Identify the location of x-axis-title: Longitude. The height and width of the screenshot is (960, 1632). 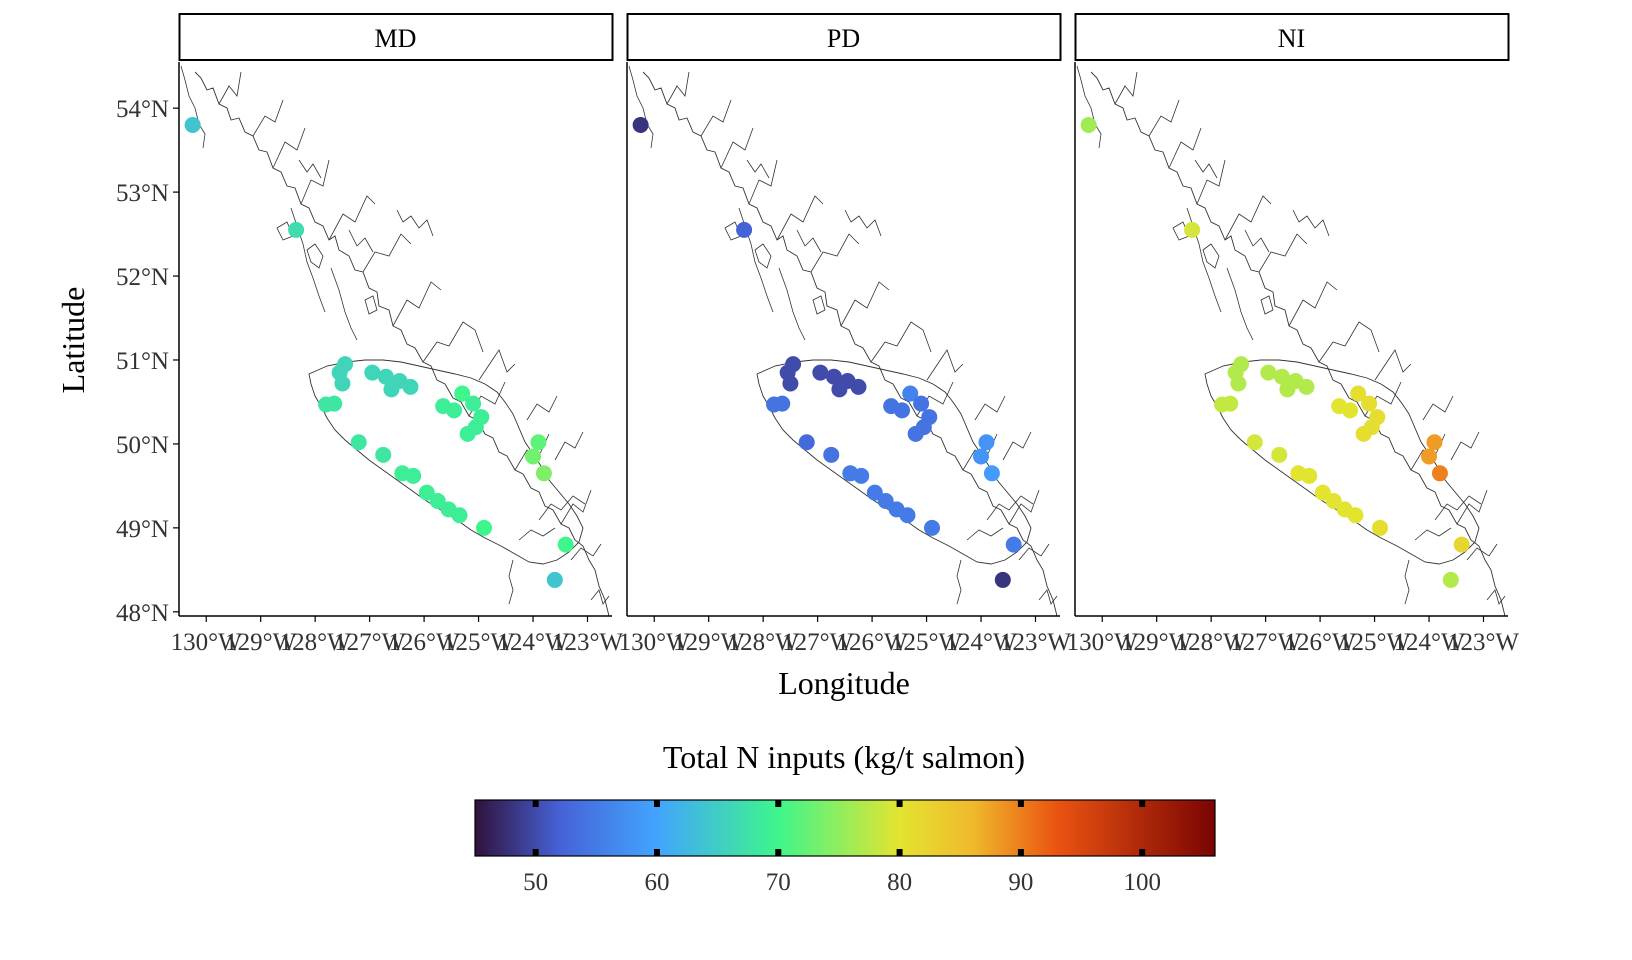
(844, 683).